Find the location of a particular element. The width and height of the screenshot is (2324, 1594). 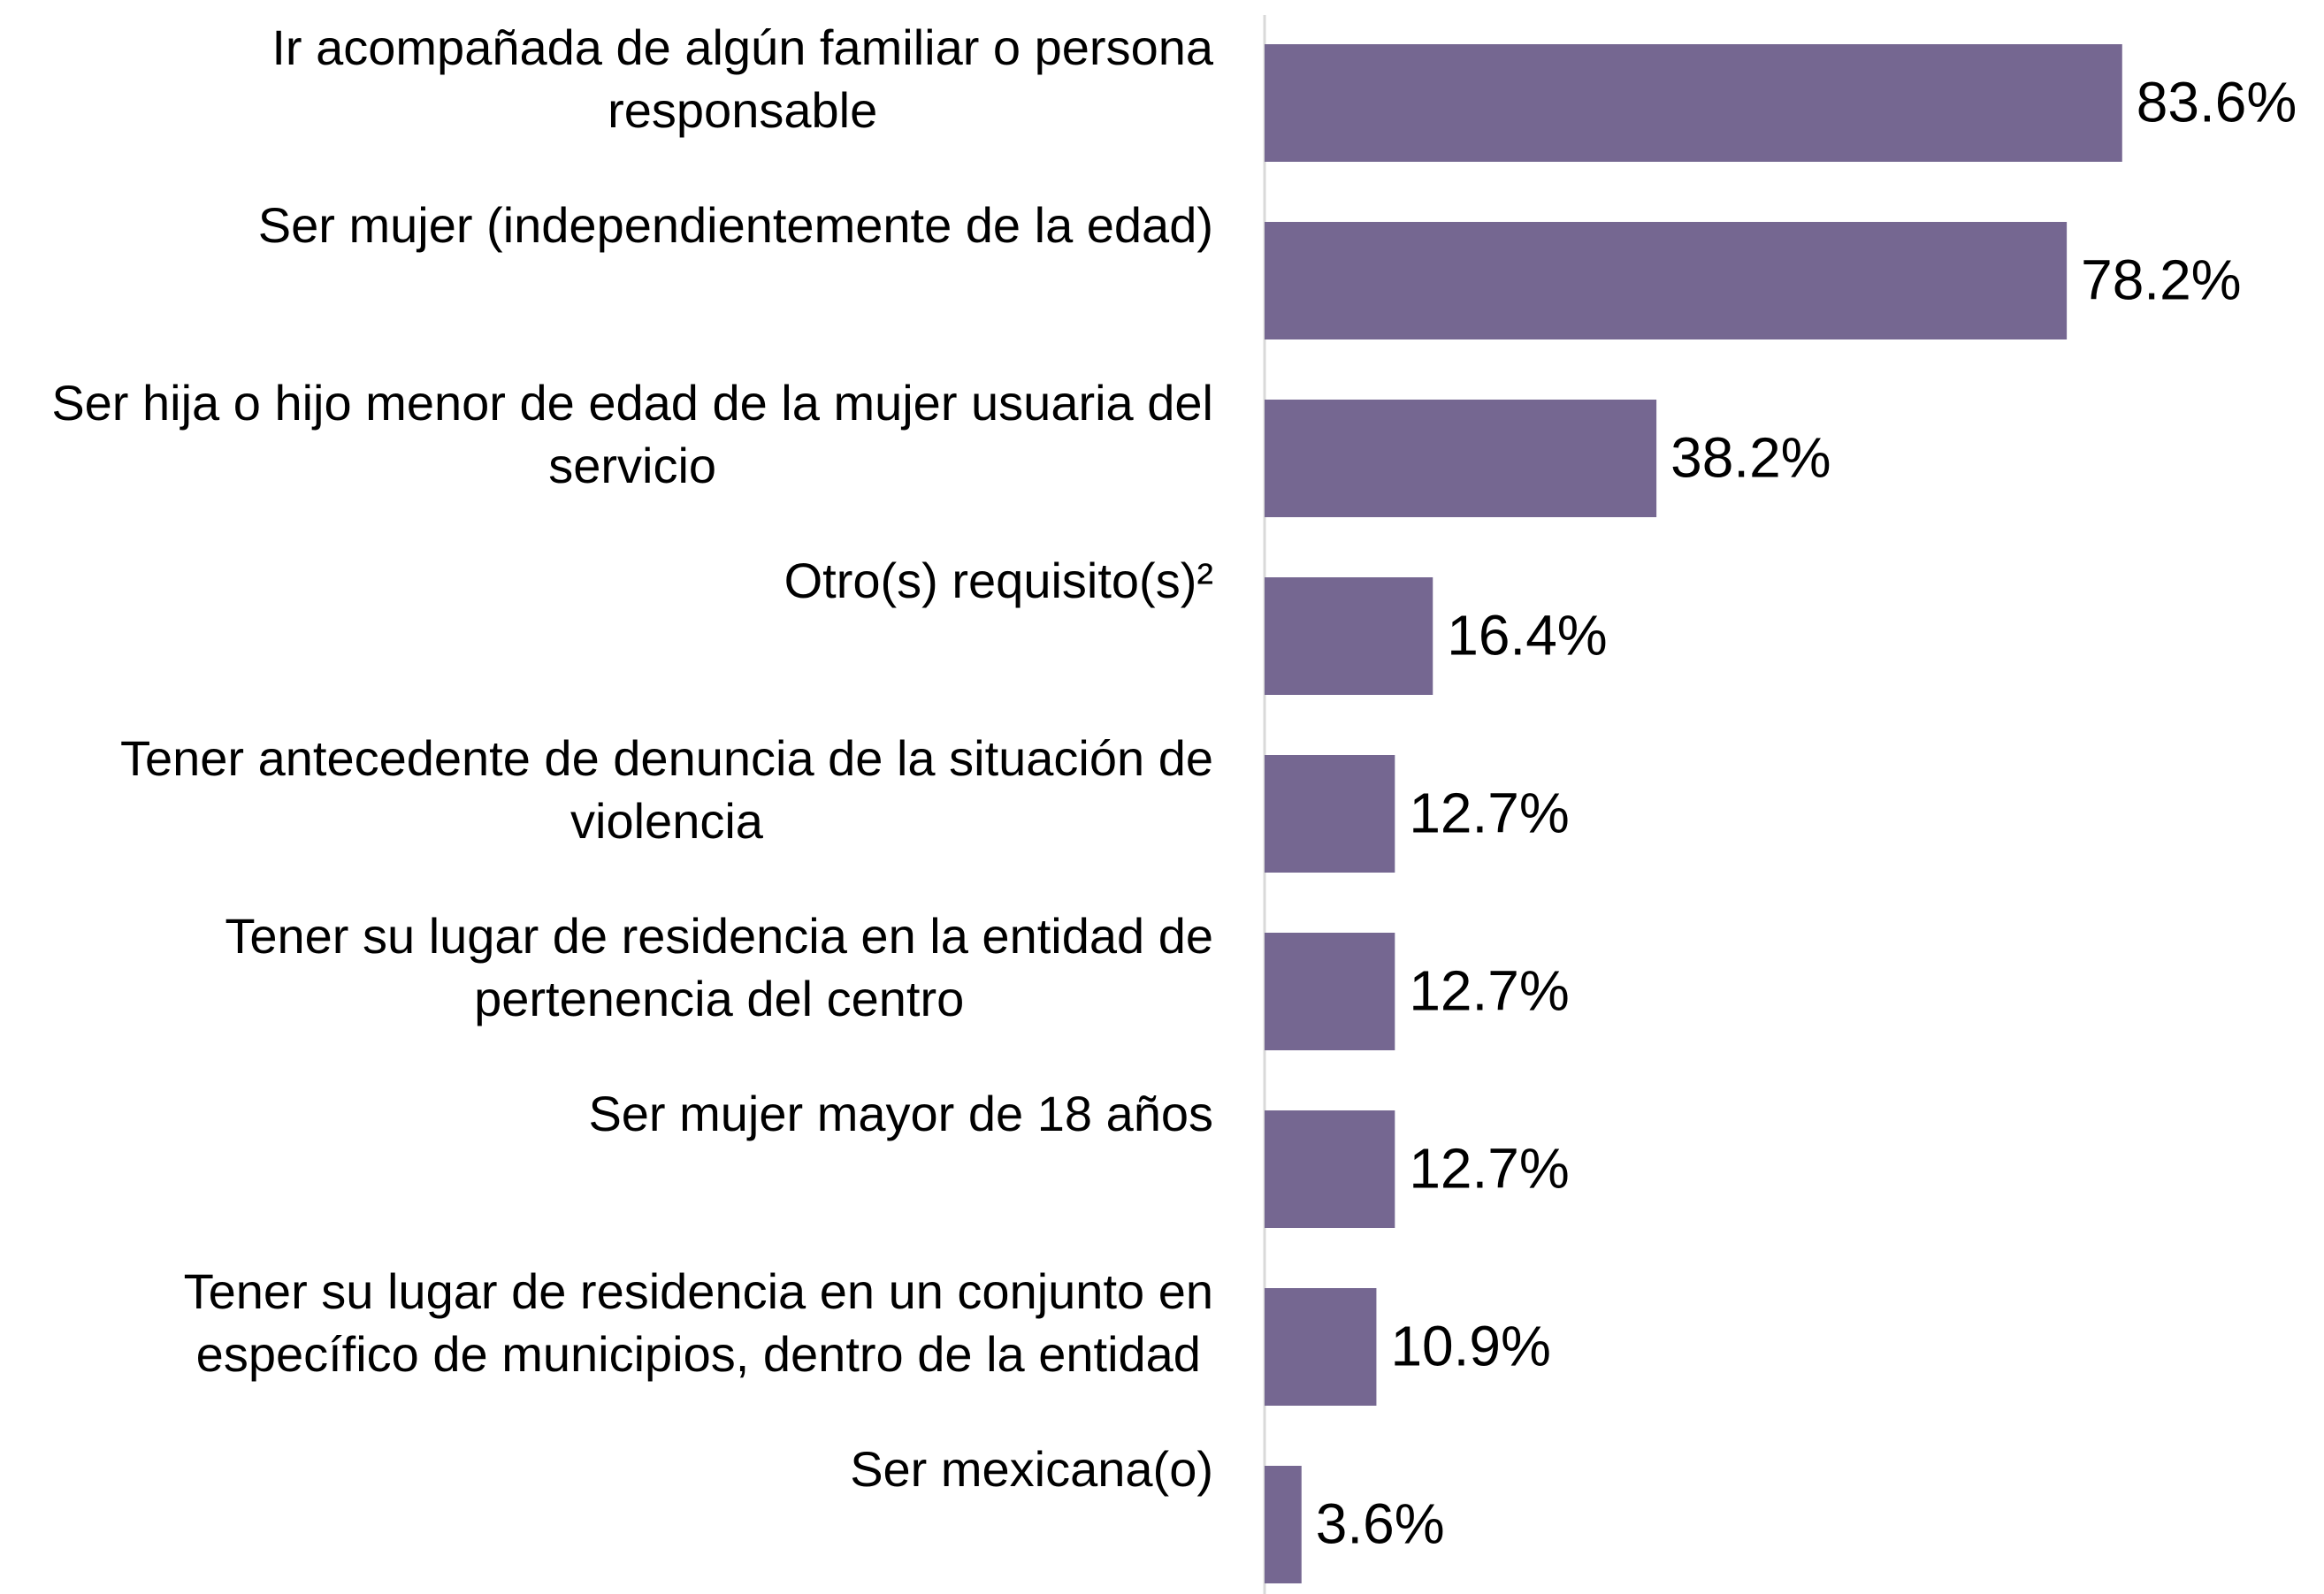

value-label: 83.6% is located at coordinates (2217, 101).